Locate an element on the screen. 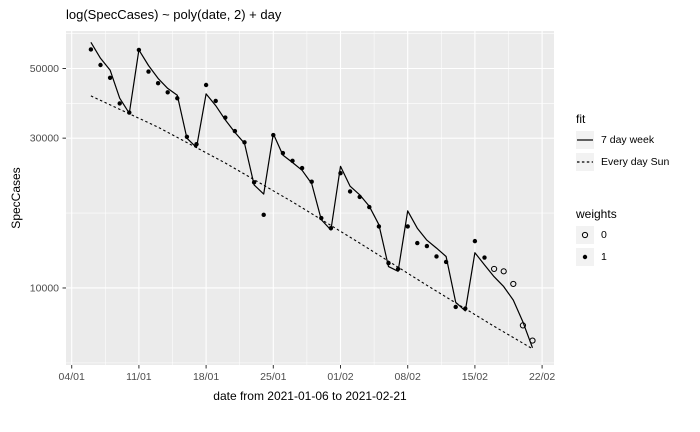 The width and height of the screenshot is (700, 432). x-tick-label: 25/01 is located at coordinates (273, 377).